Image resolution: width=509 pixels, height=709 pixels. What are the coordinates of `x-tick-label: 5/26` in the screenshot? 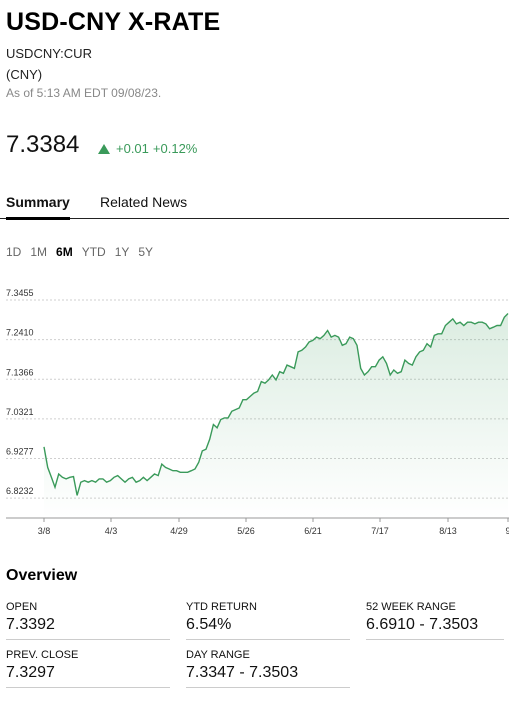 It's located at (246, 531).